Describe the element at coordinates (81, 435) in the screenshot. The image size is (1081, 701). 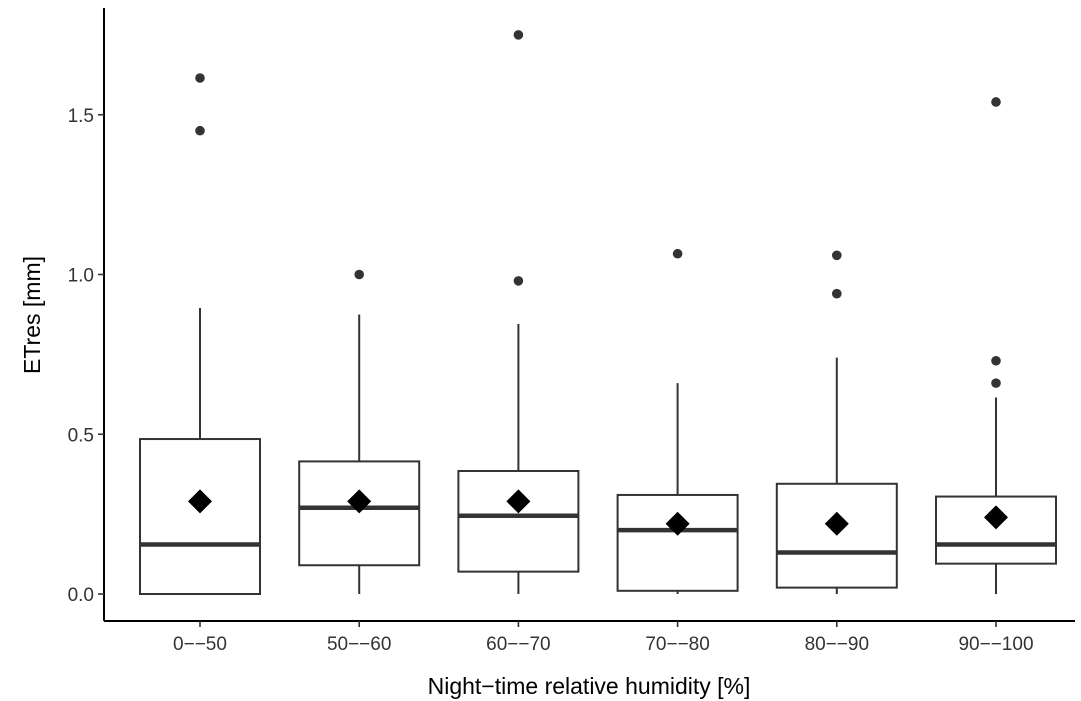
I see `y-tick-label: 0.5` at that location.